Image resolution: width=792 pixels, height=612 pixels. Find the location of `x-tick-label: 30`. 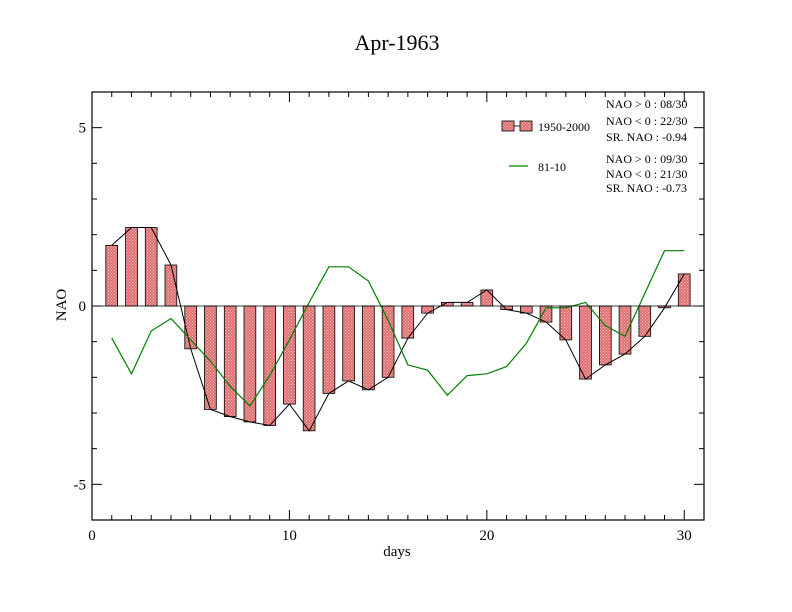

x-tick-label: 30 is located at coordinates (684, 536).